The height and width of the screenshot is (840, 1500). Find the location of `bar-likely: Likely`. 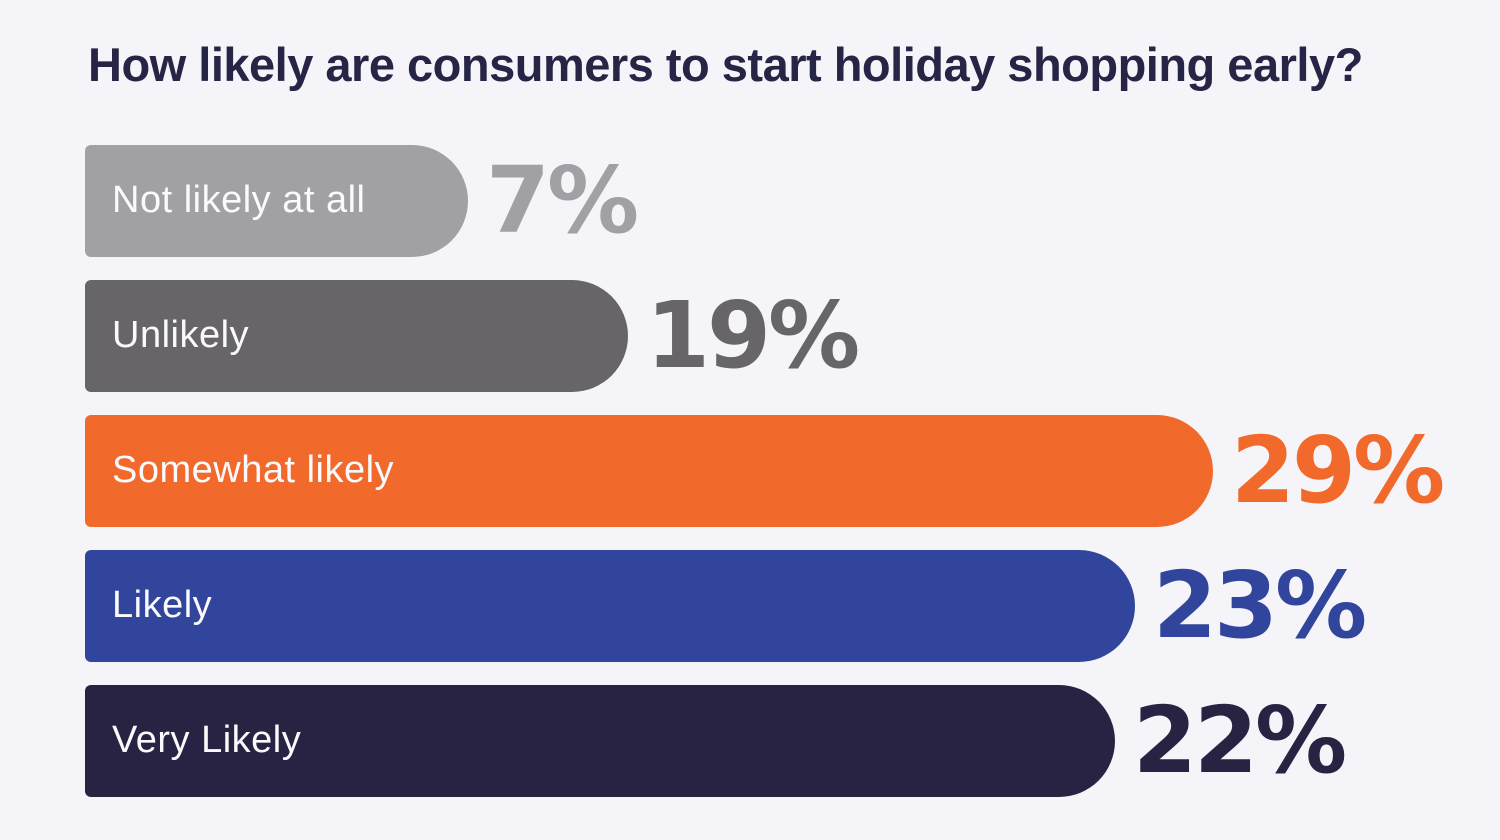

bar-likely: Likely is located at coordinates (610, 605).